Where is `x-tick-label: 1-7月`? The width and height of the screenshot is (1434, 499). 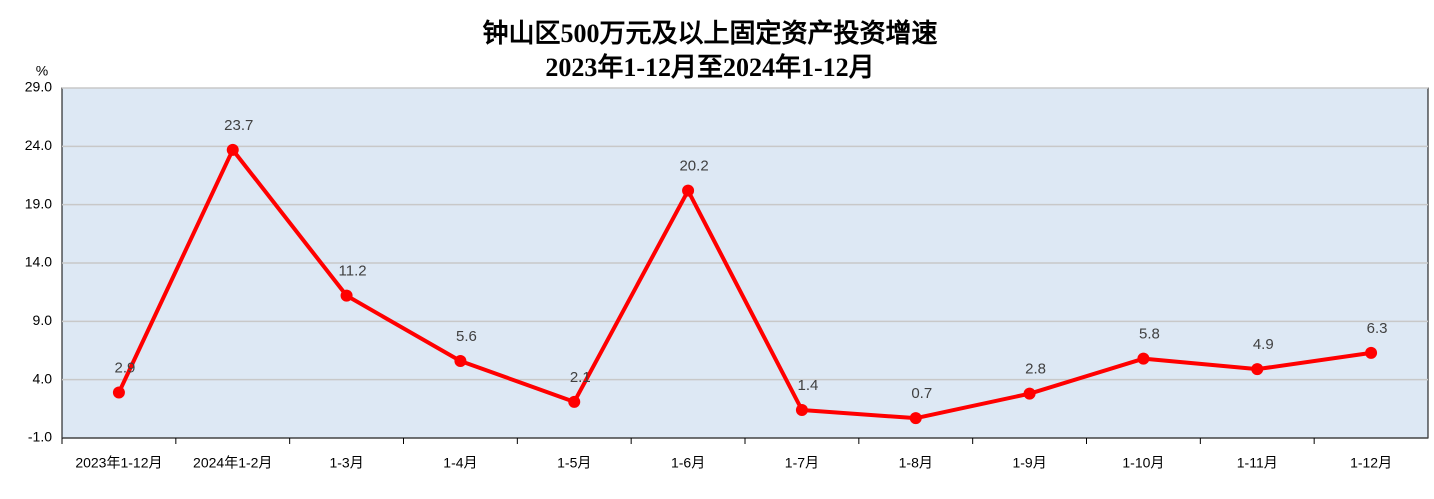
x-tick-label: 1-7月 is located at coordinates (802, 463).